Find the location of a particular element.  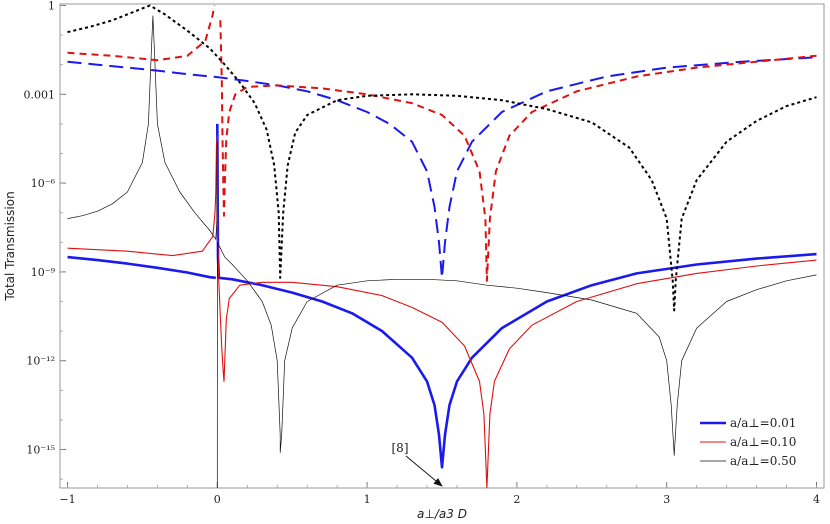

y-tick-label: 10⁻¹² is located at coordinates (40, 361).